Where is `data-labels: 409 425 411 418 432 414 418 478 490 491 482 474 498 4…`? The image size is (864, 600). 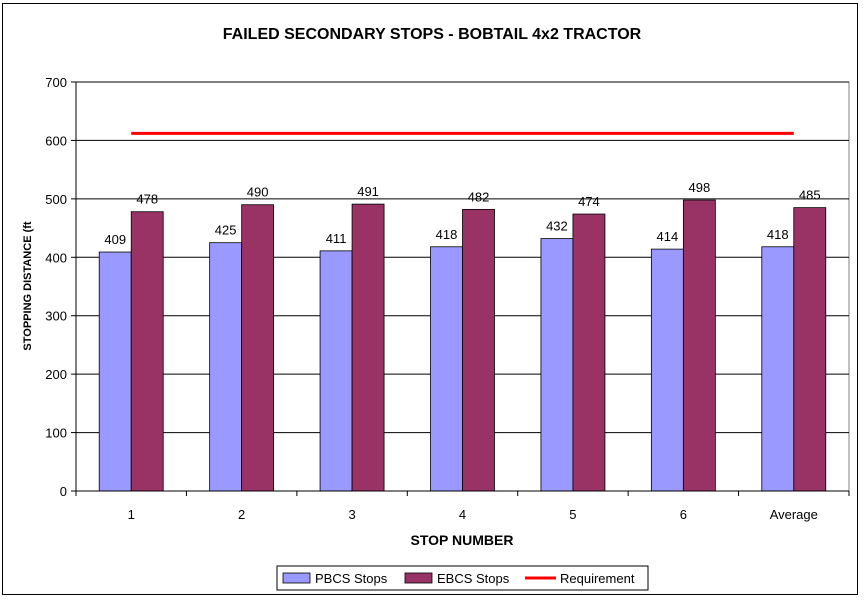
data-labels: 409 425 411 418 432 414 418 478 490 491 482 474 498 4… is located at coordinates (462, 213).